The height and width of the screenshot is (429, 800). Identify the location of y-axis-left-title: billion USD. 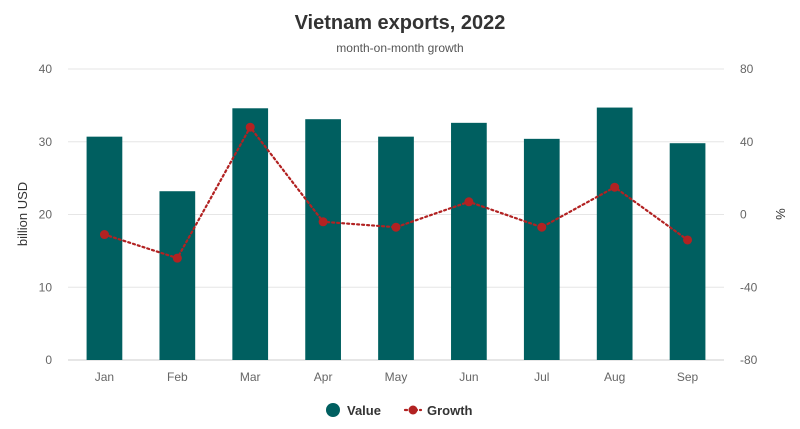
(22, 214).